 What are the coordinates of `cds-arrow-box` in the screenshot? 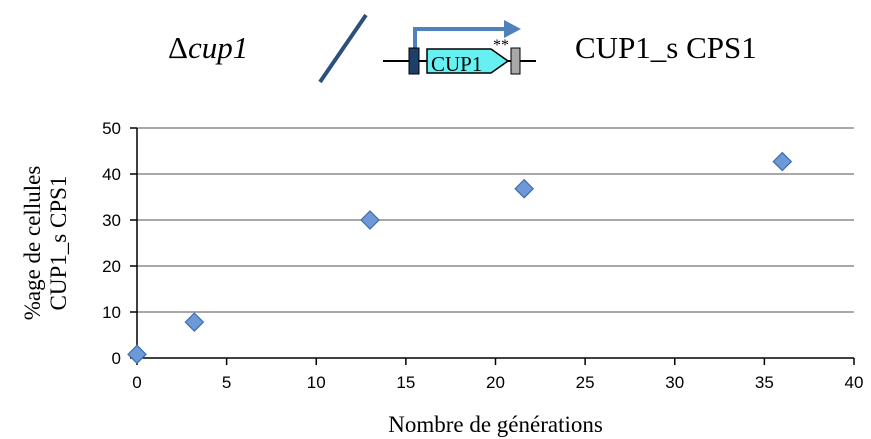 It's located at (468, 61).